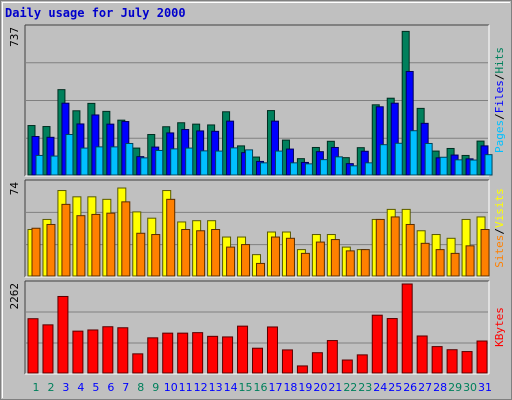 Image resolution: width=512 pixels, height=400 pixels. Describe the element at coordinates (499, 60) in the screenshot. I see `legend-entry: Hits` at that location.